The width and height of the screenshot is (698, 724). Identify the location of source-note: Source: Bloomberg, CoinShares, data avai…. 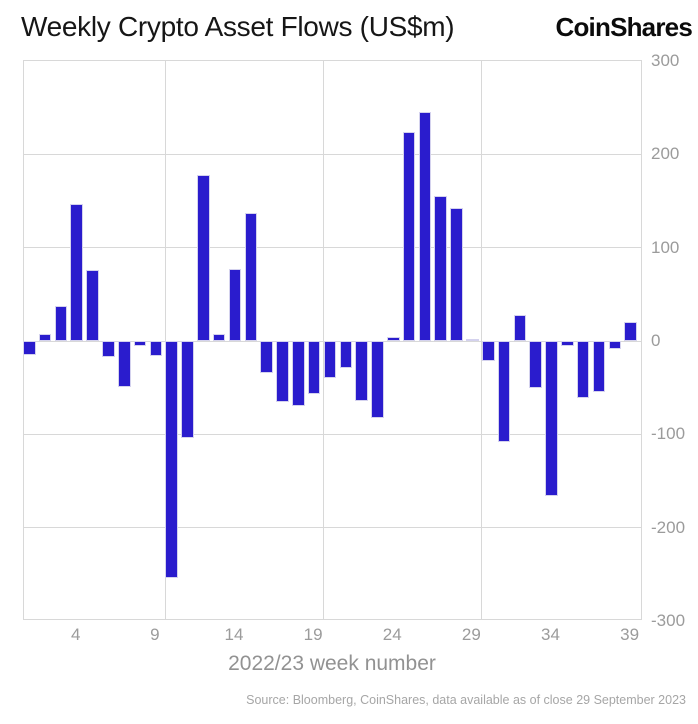
(466, 700).